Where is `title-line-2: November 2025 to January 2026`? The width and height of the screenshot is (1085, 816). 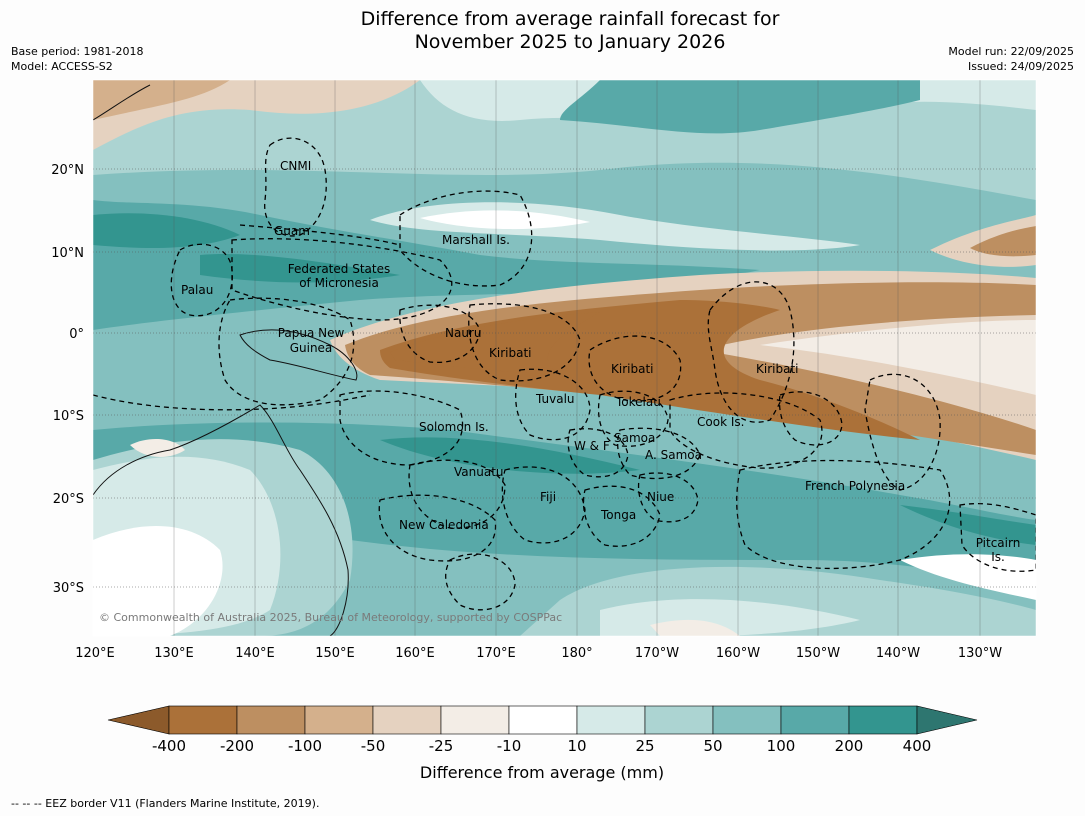
title-line-2: November 2025 to January 2026 is located at coordinates (570, 42).